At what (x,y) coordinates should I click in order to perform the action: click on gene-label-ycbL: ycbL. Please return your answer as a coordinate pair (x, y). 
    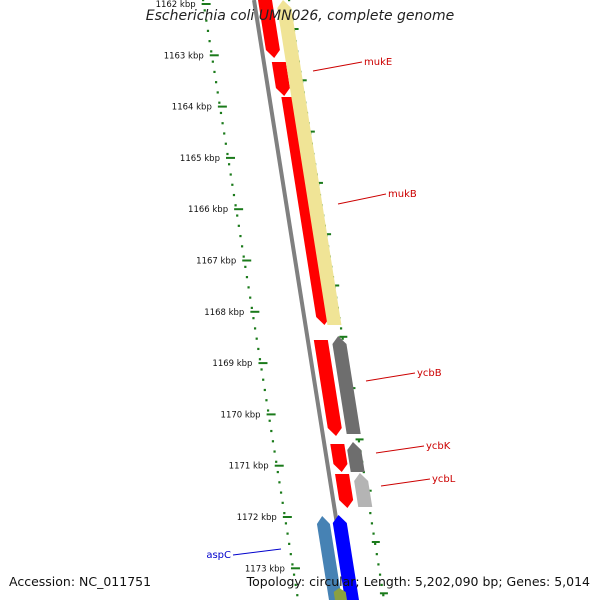
    Looking at the image, I should click on (444, 479).